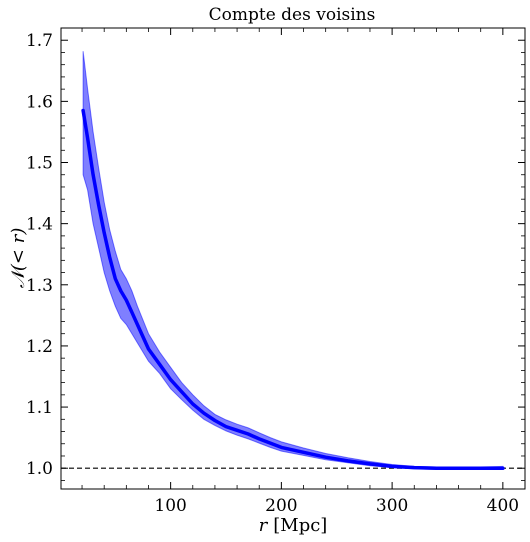 This screenshot has width=530, height=542. I want to click on x-tick-label: 300, so click(392, 506).